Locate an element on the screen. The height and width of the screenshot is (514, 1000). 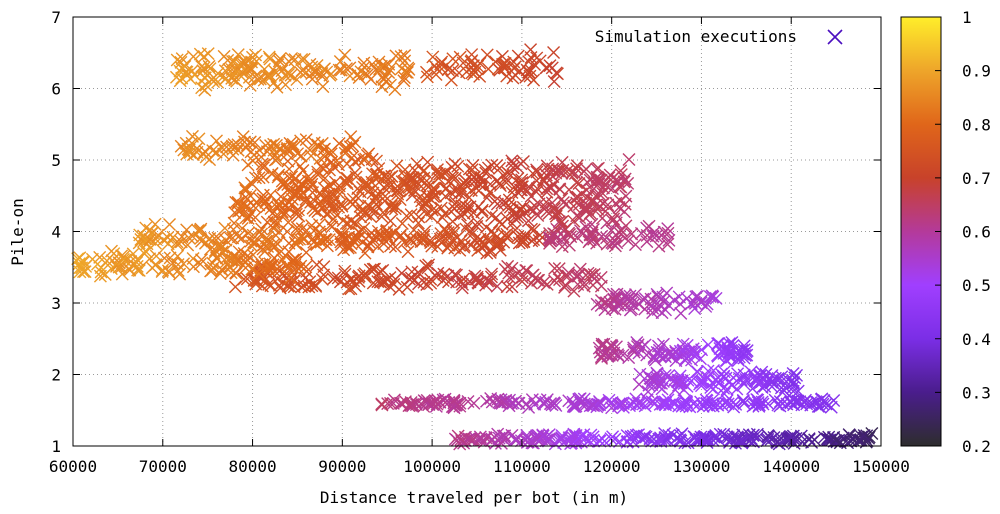
legend-x-mark is located at coordinates (835, 37).